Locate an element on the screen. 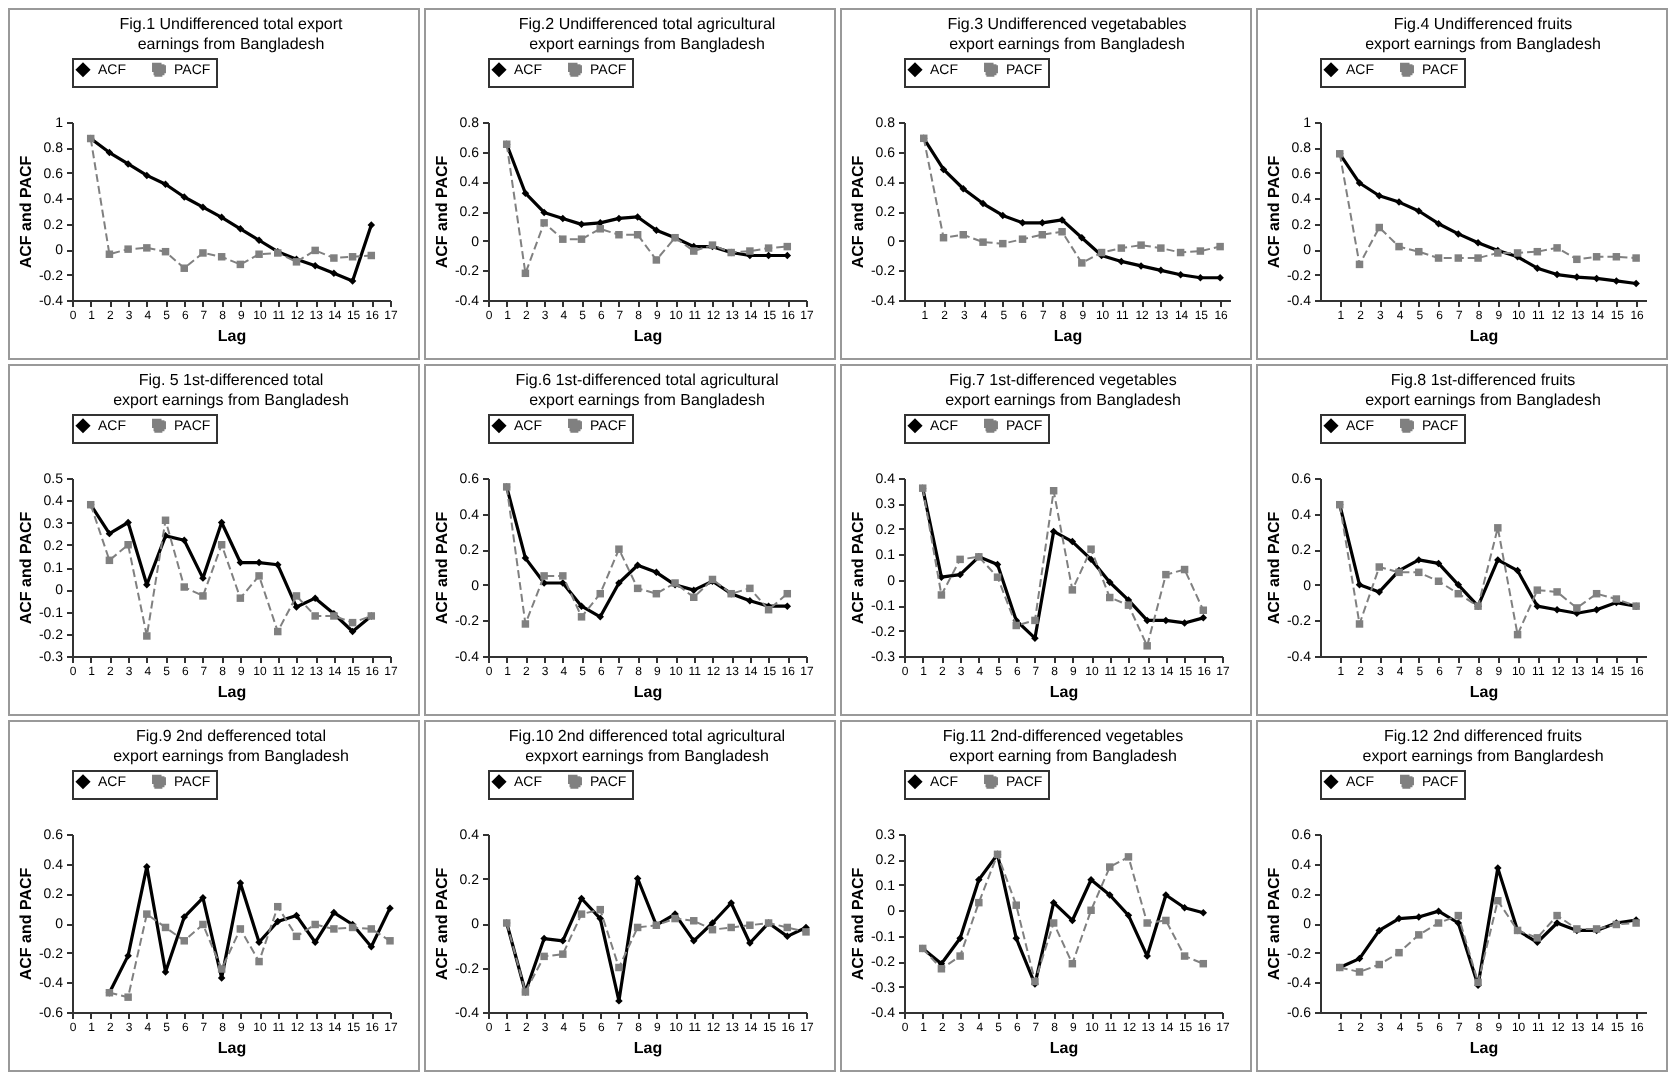  chart-title: Fig.1 Undifferenced total export earnings from Bangladesh is located at coordinates (232, 34).